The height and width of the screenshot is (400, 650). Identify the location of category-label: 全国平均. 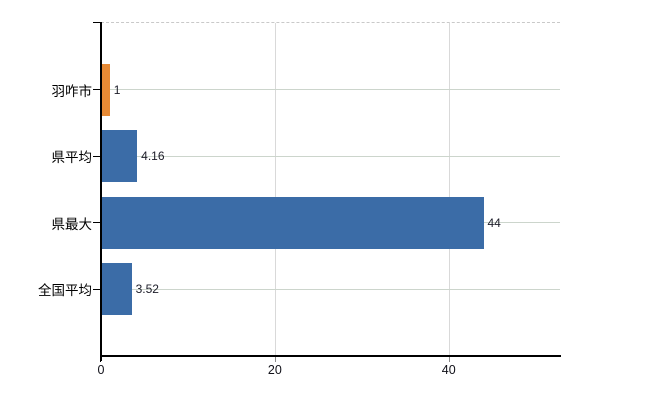
(65, 291).